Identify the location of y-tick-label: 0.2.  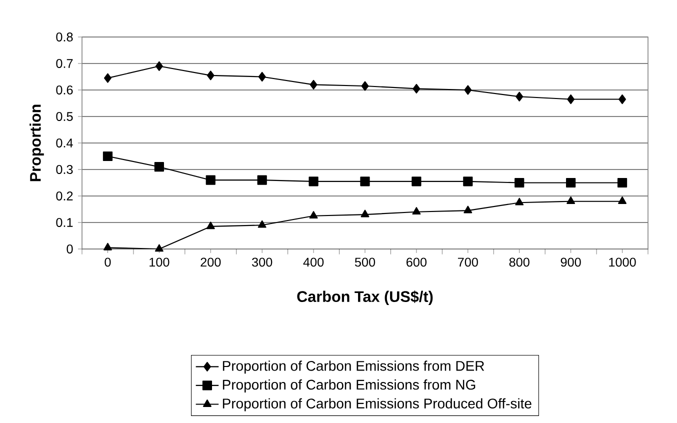
(64, 196).